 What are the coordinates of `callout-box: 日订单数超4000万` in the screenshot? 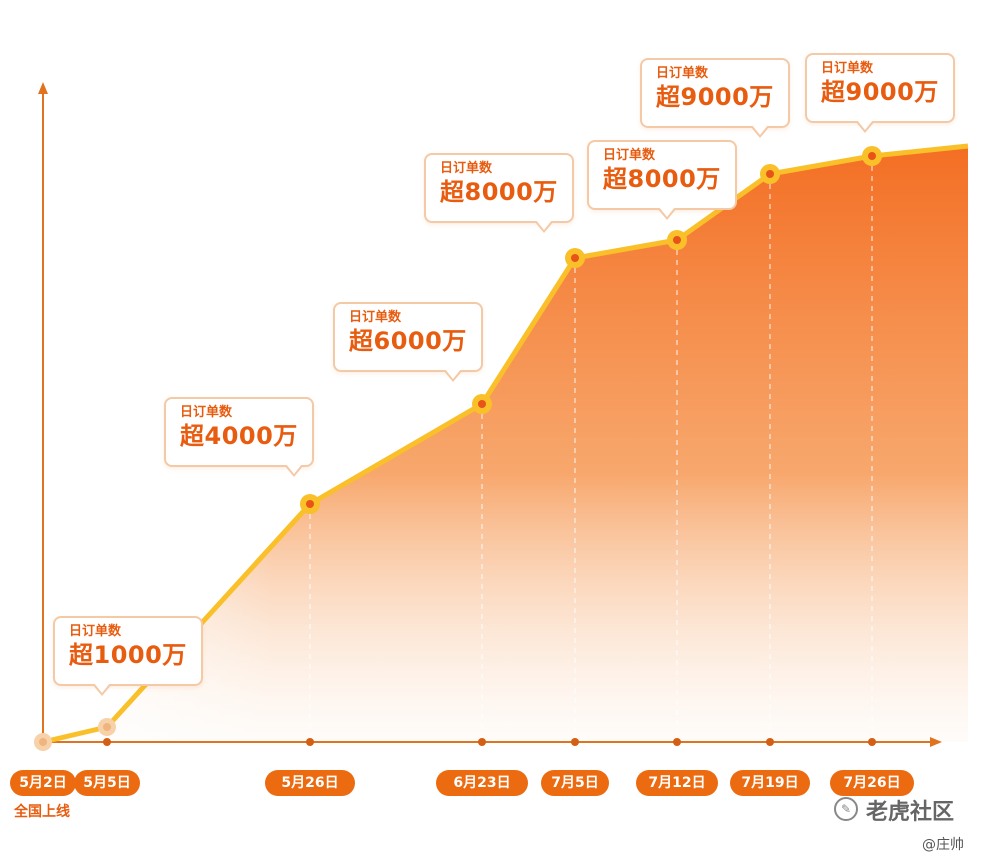 It's located at (239, 437).